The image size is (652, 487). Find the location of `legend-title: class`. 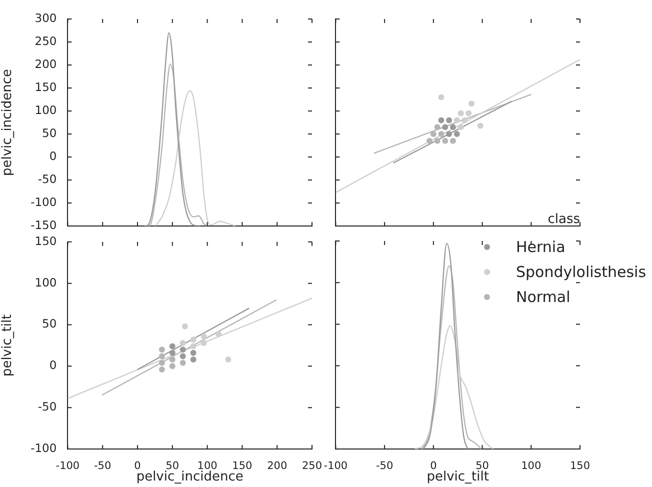

legend-title: class is located at coordinates (563, 220).